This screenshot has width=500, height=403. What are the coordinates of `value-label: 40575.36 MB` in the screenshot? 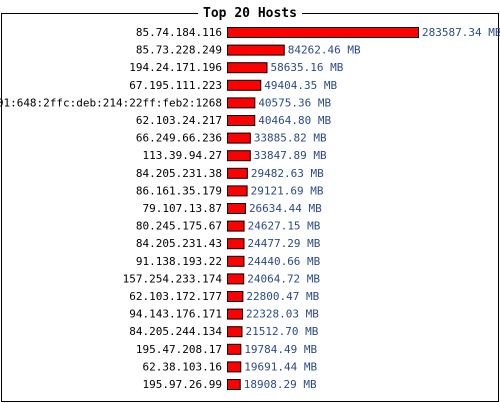 It's located at (294, 102).